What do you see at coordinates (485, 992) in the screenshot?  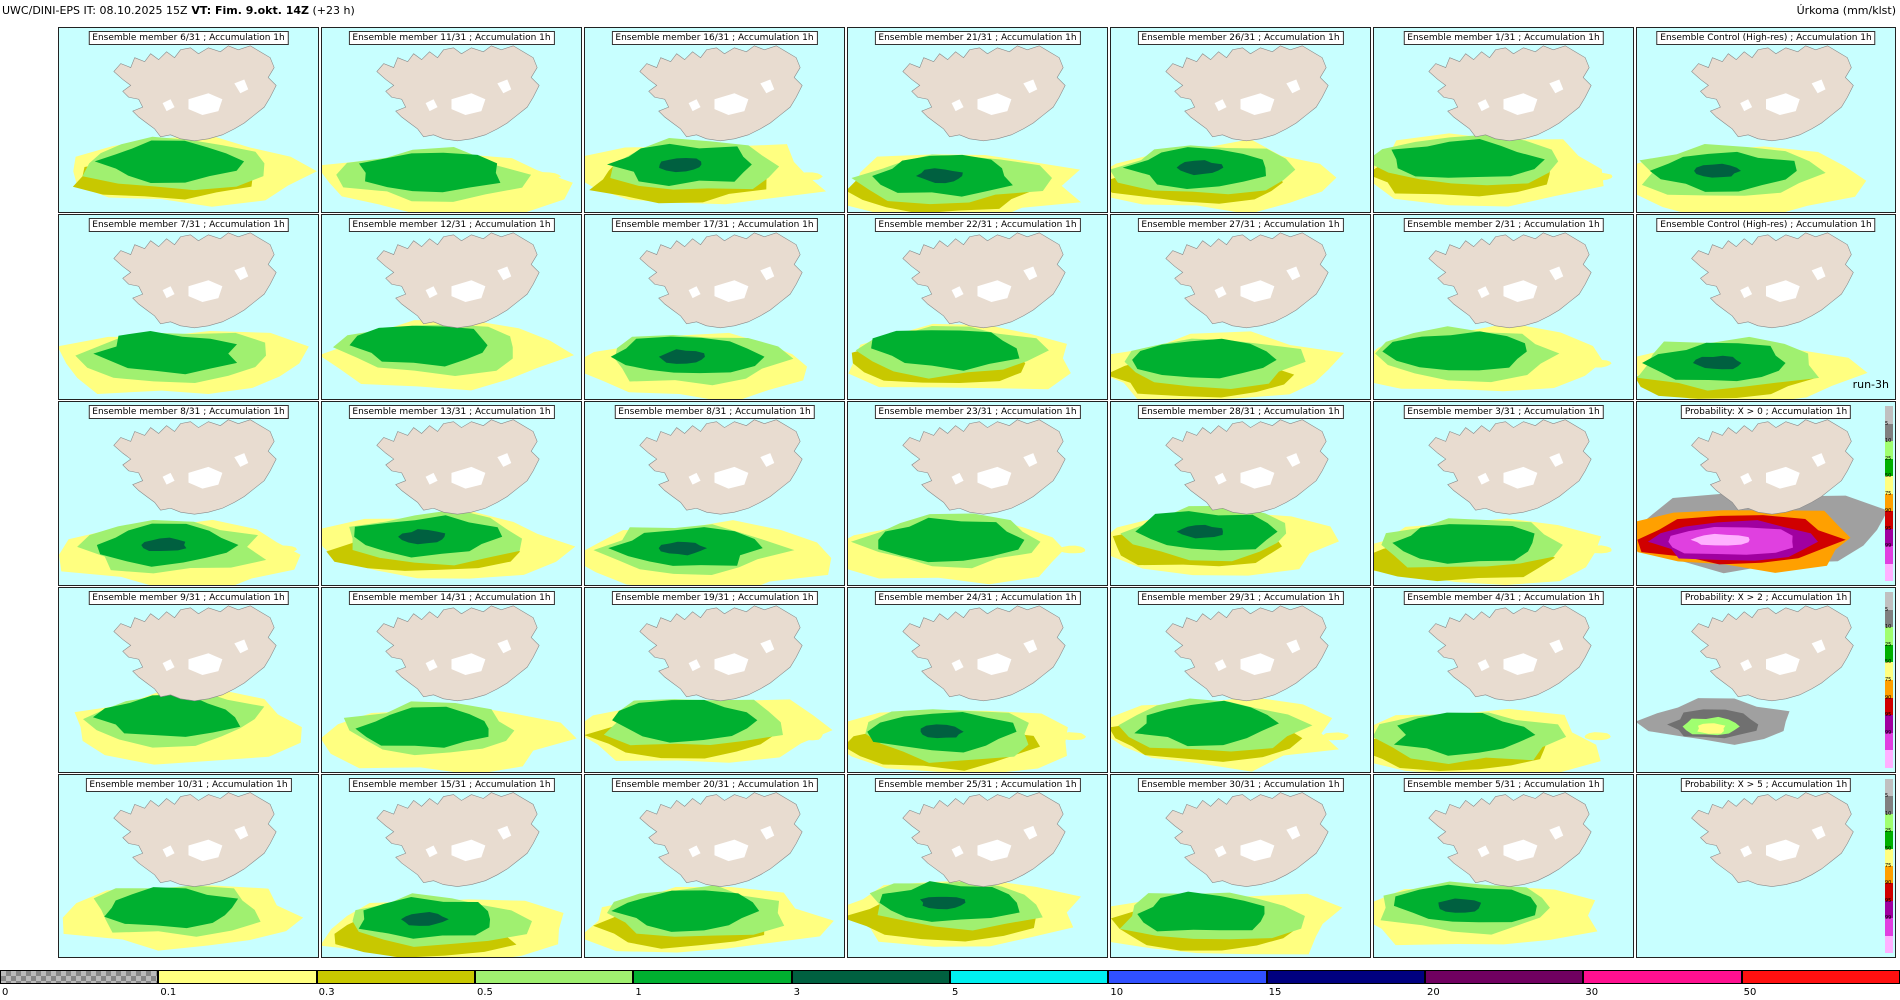 I see `legend-tick-label: 0.5` at bounding box center [485, 992].